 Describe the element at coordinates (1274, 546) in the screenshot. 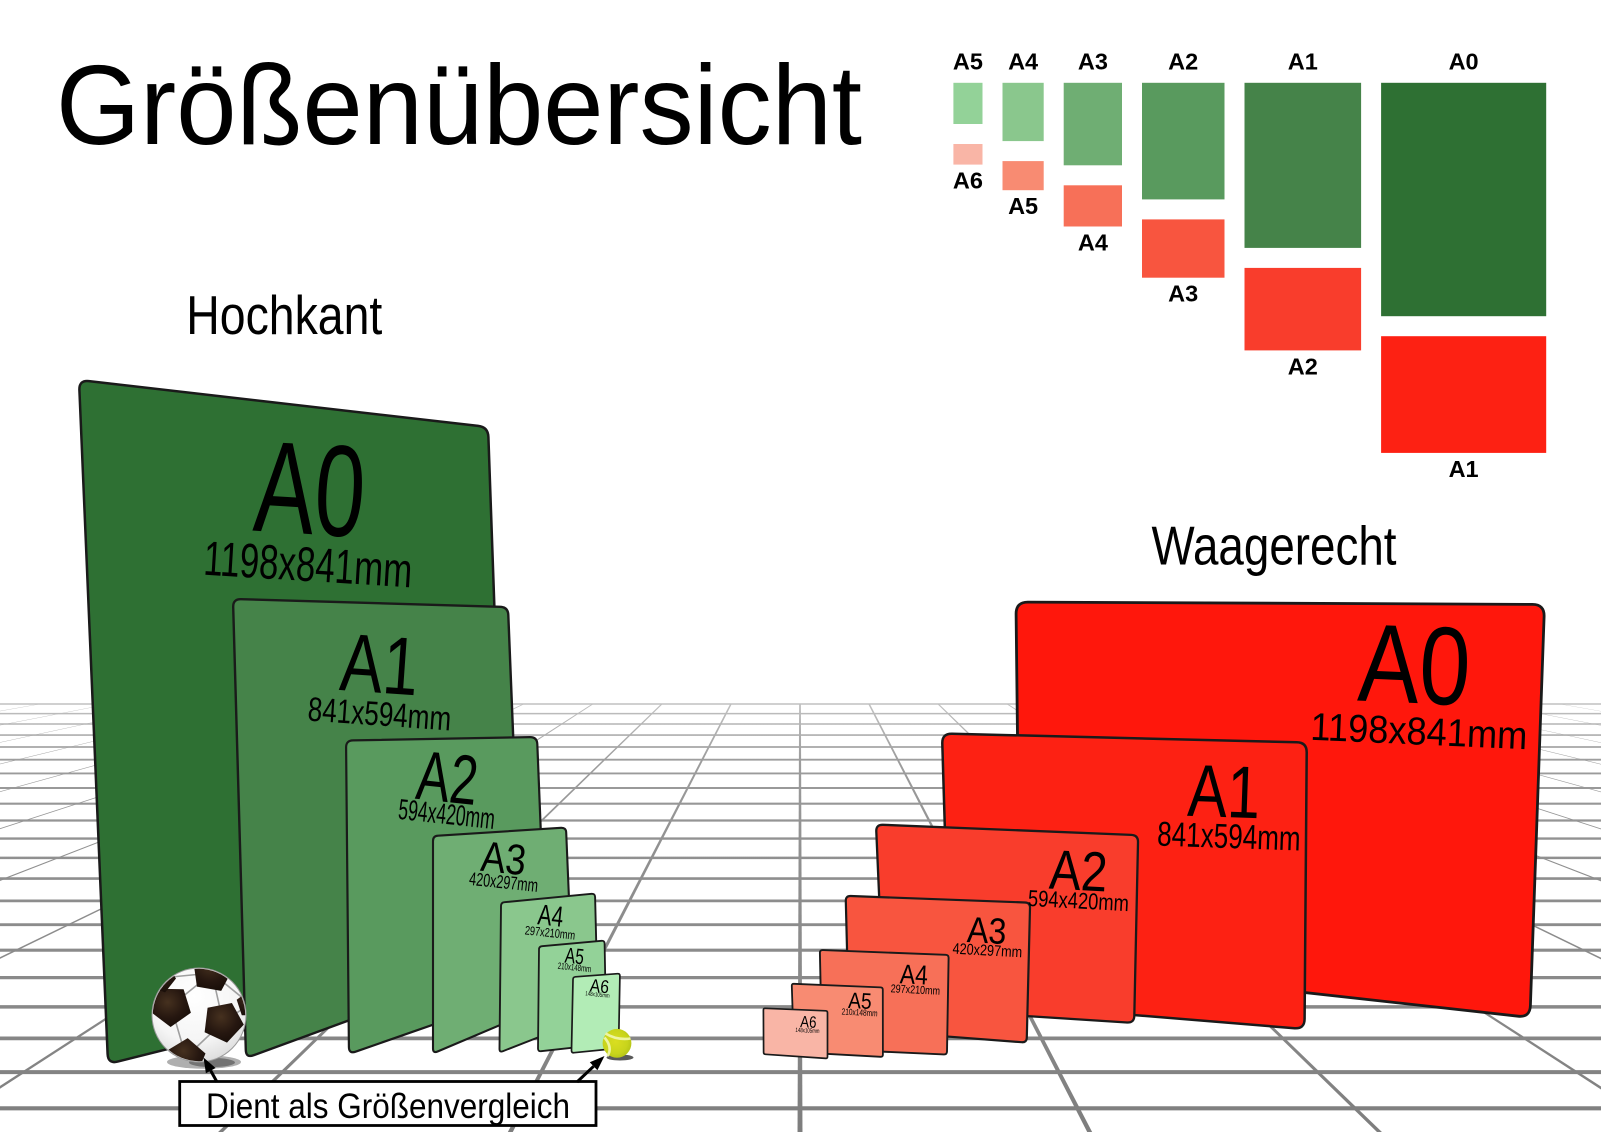

I see `svg-text: Waagerecht` at that location.